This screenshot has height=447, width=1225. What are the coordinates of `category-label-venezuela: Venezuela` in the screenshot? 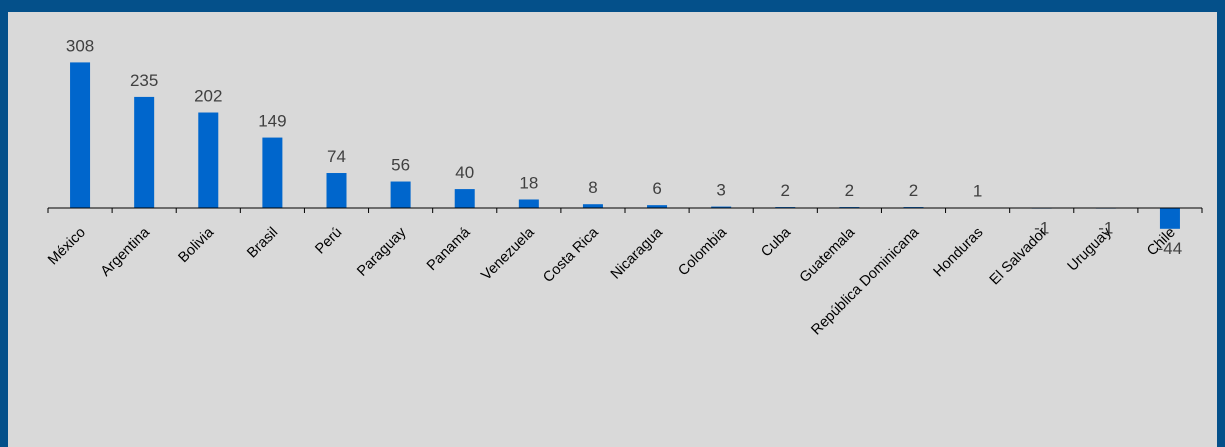 It's located at (508, 254).